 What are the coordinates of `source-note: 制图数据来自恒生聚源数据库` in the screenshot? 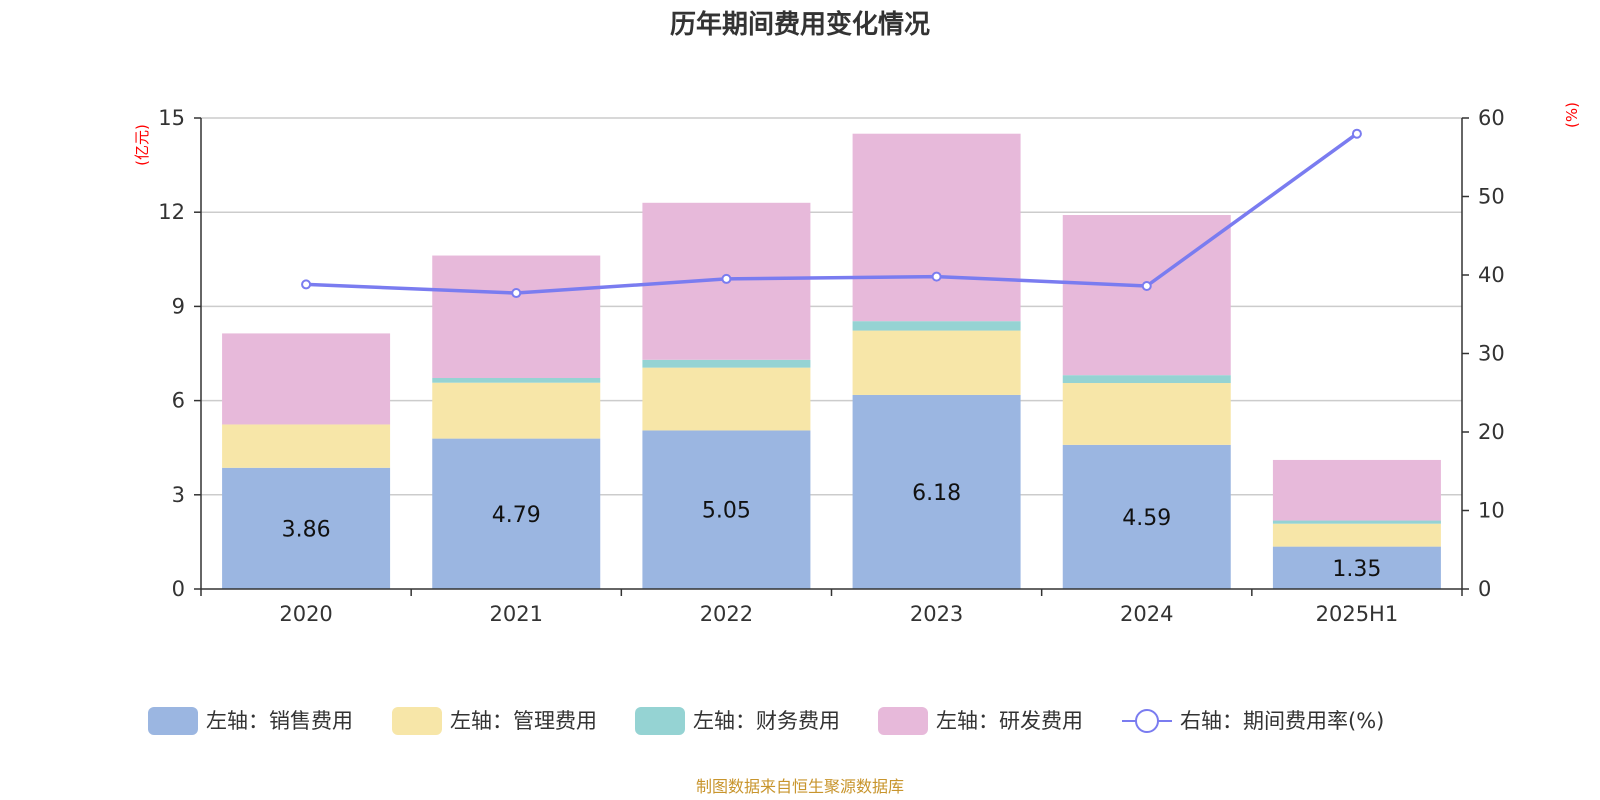 It's located at (800, 786).